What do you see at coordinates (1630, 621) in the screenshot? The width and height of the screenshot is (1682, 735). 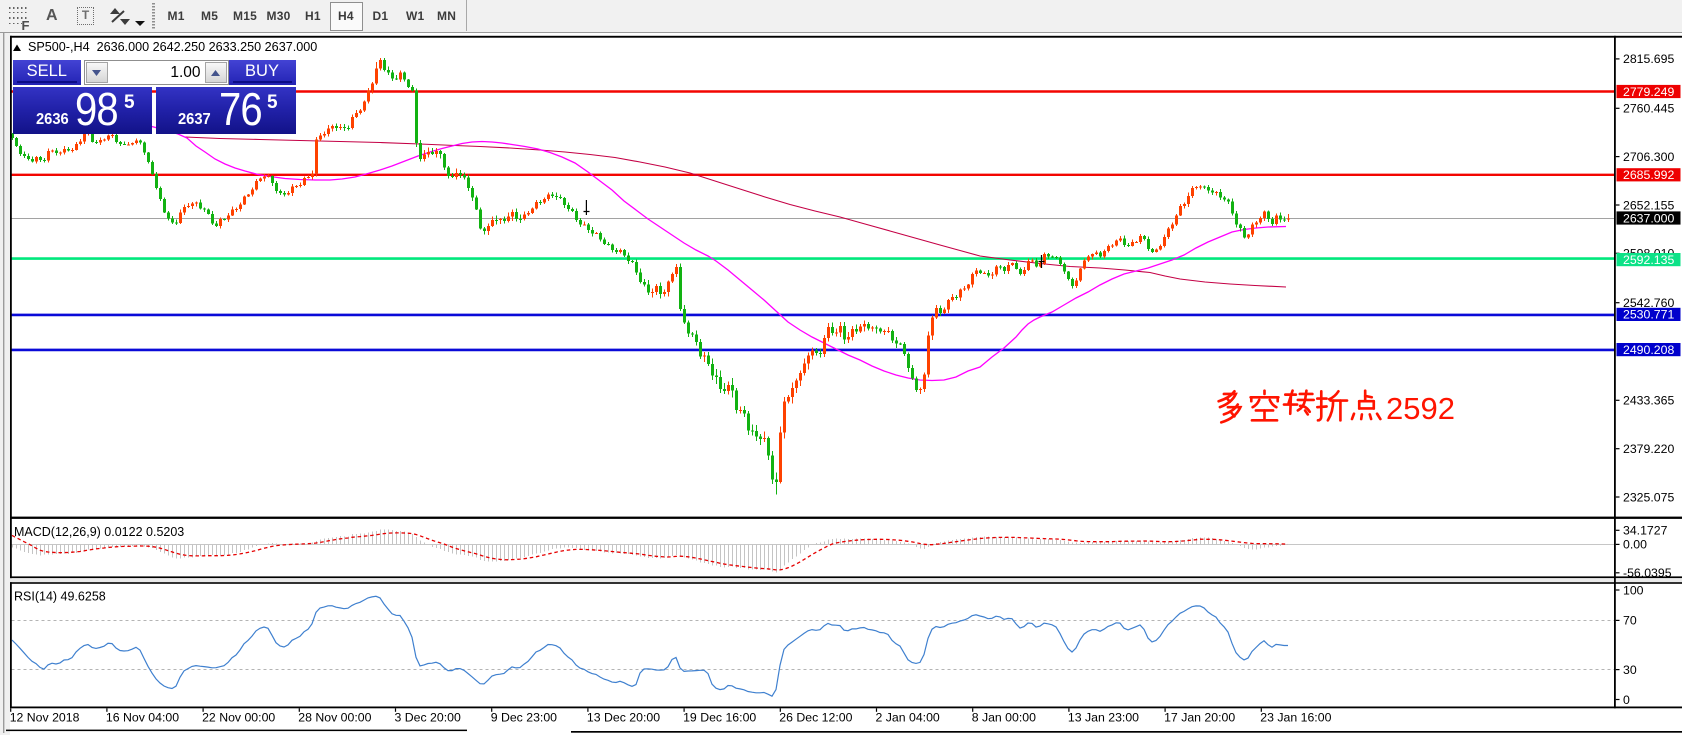 I see `svg-text: 70` at bounding box center [1630, 621].